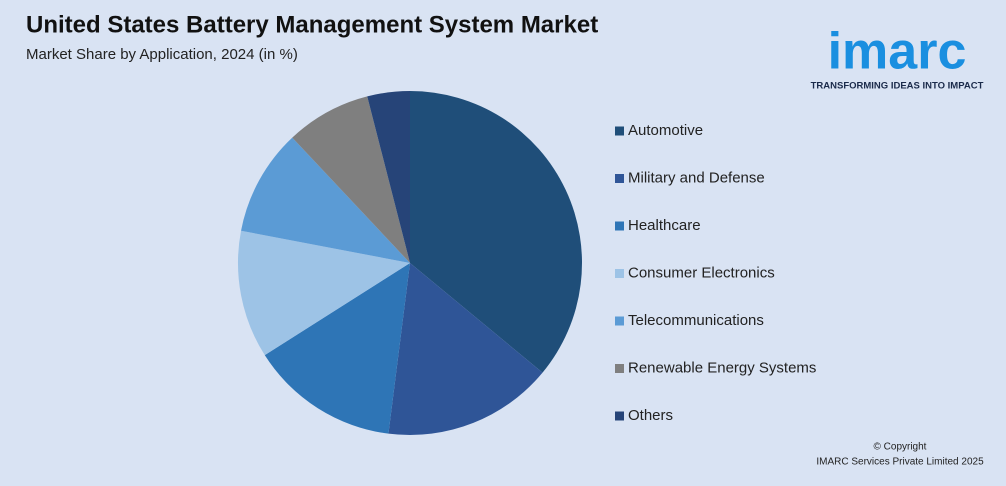 The width and height of the screenshot is (1006, 486). I want to click on copyright: © Copyright, so click(900, 447).